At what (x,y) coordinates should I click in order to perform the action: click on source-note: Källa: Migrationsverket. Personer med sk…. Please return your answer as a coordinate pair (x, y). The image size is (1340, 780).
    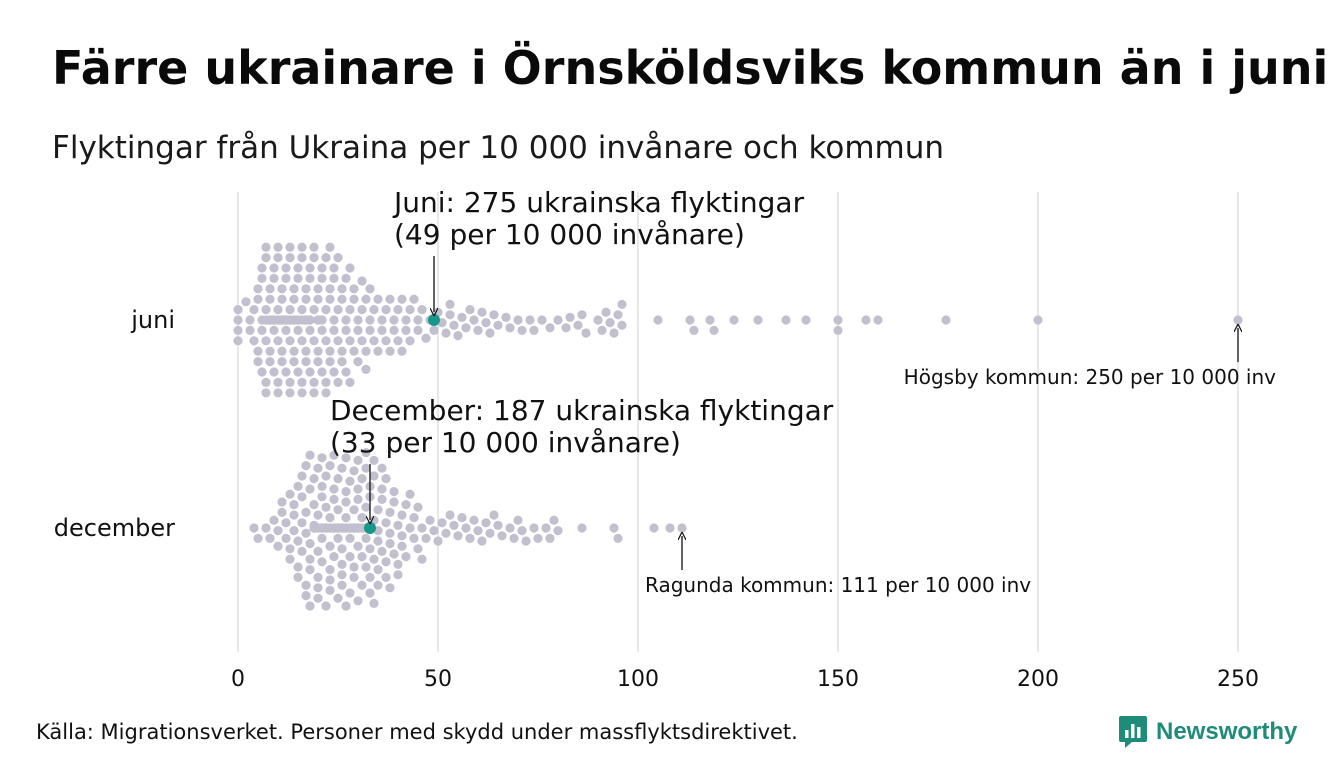
    Looking at the image, I should click on (417, 732).